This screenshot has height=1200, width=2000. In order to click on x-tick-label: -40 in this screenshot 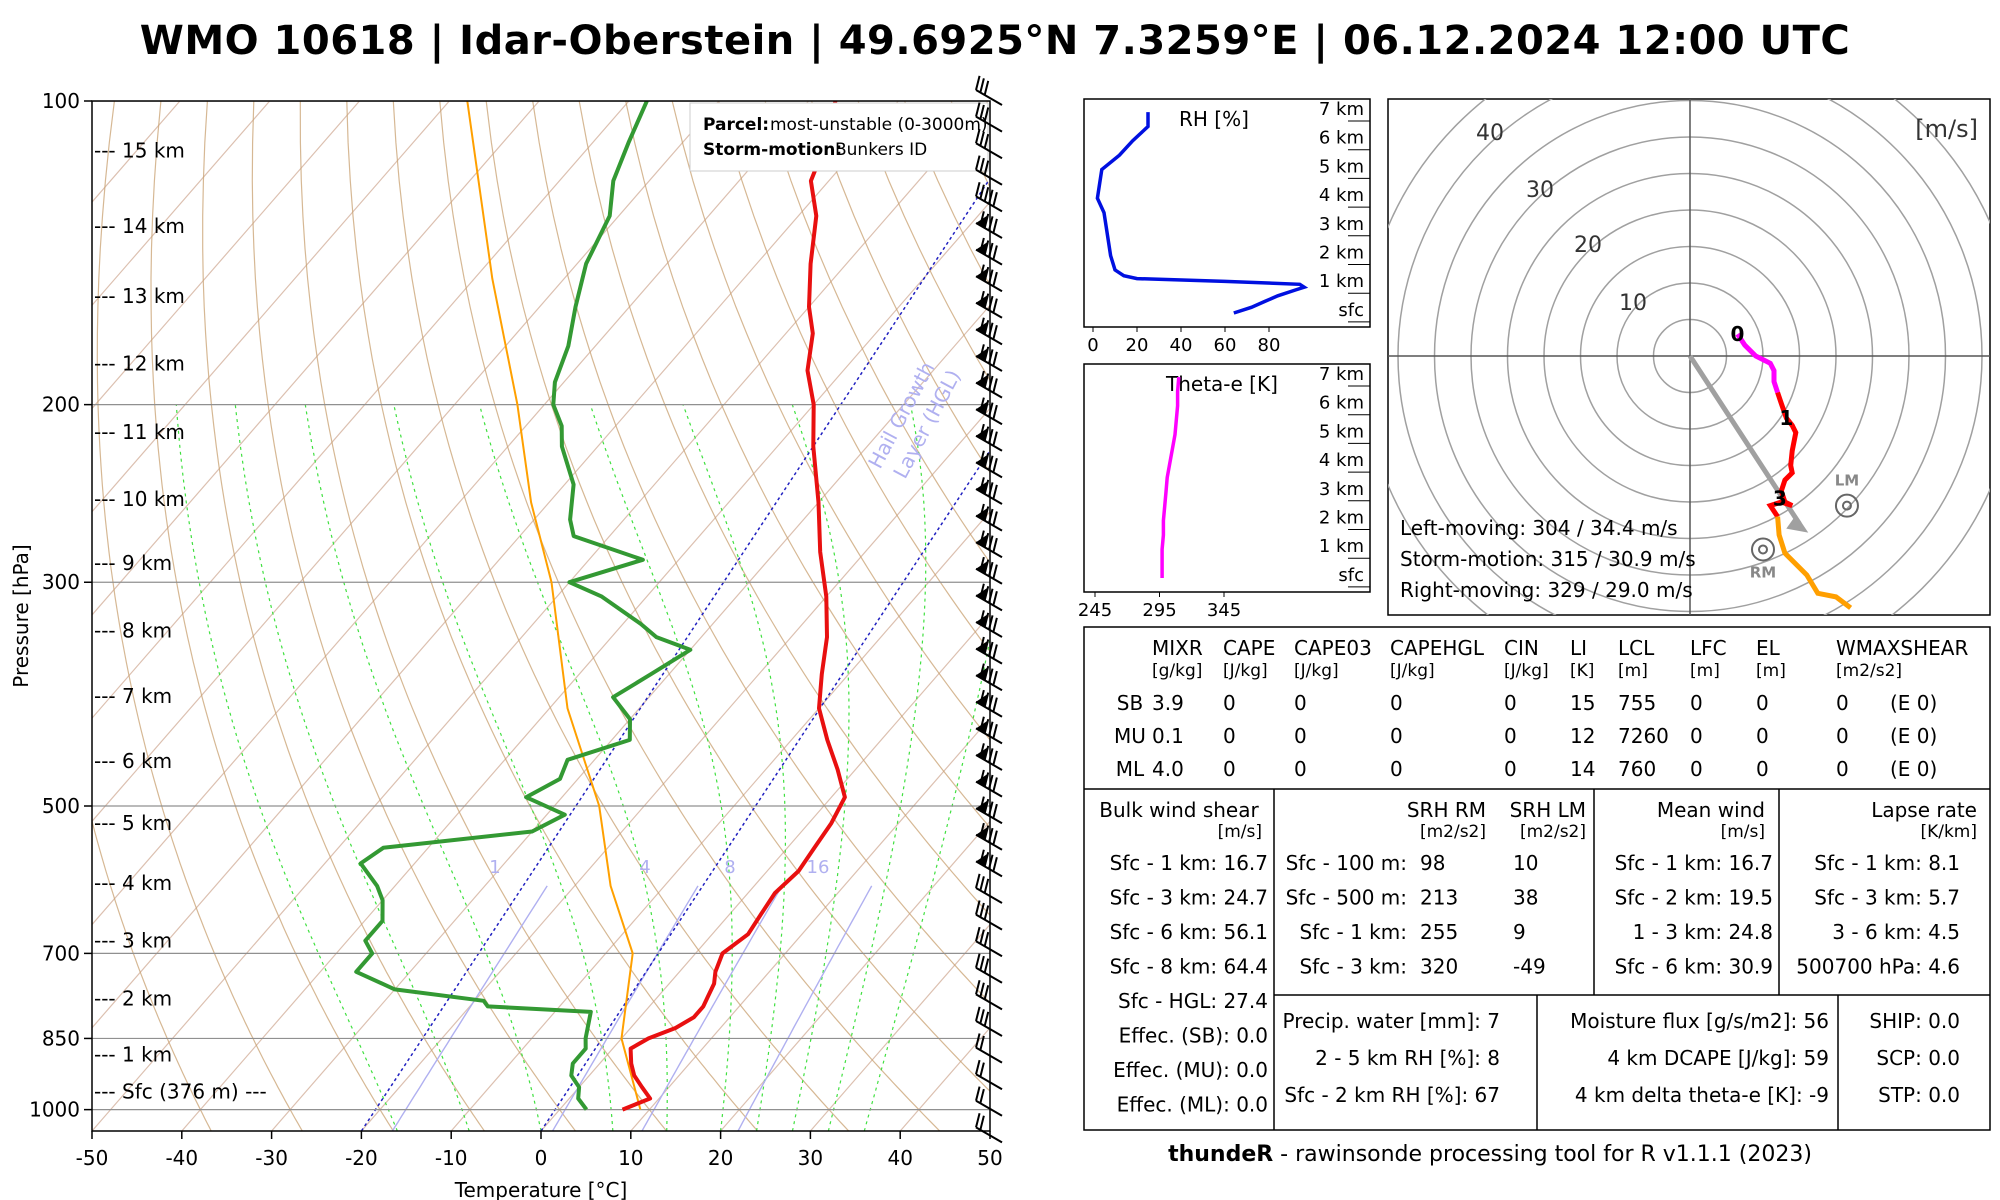, I will do `click(181, 1158)`.